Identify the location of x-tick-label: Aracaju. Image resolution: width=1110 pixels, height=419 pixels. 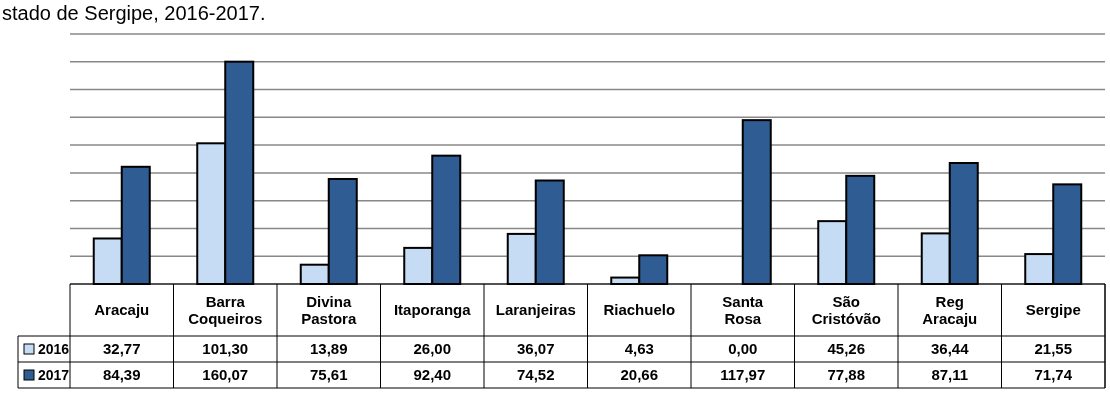
(122, 310).